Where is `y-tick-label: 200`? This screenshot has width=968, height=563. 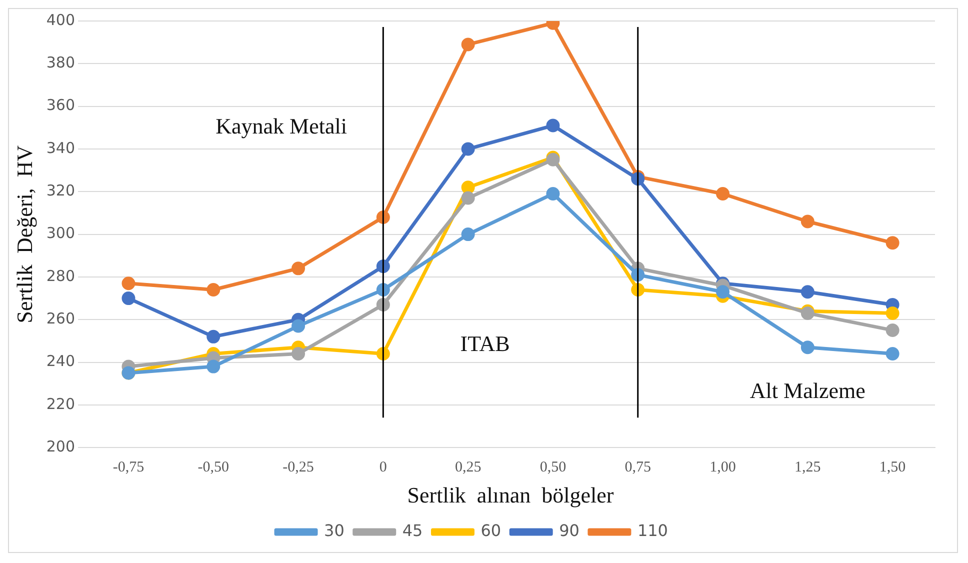 y-tick-label: 200 is located at coordinates (61, 446).